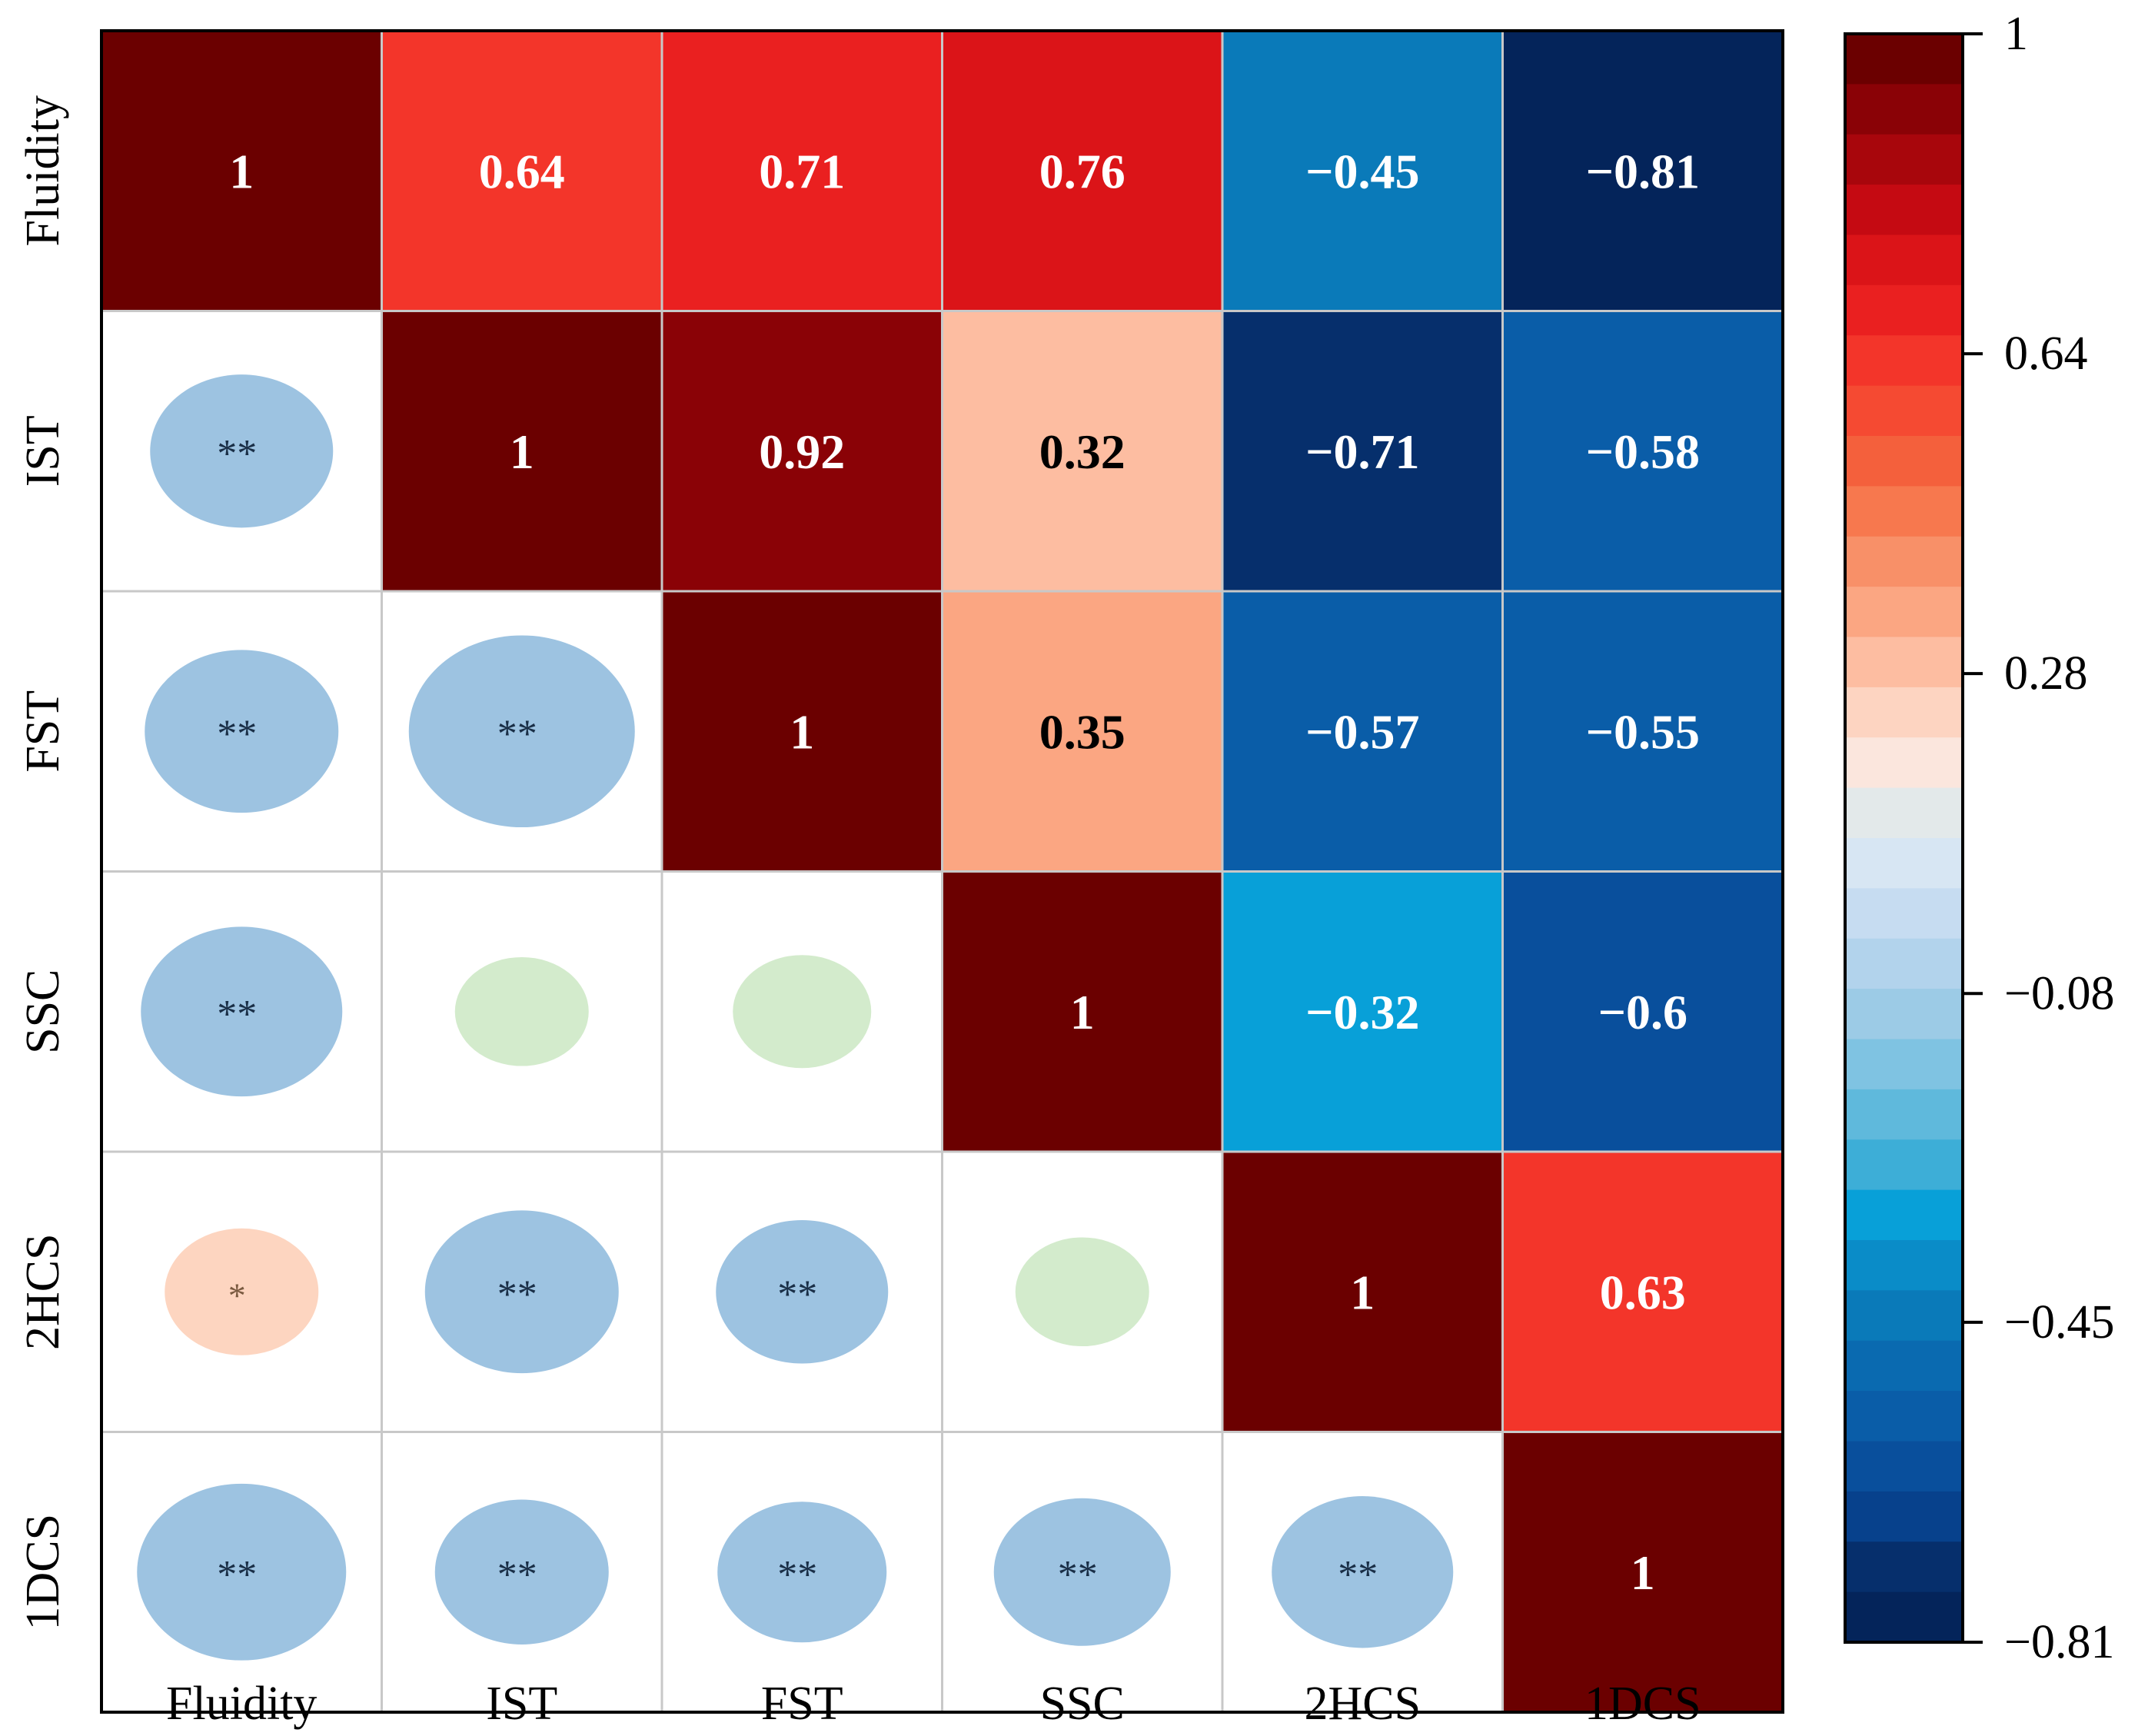 The image size is (2138, 1736). I want to click on heatmap-cell-FST-FST, so click(801, 731).